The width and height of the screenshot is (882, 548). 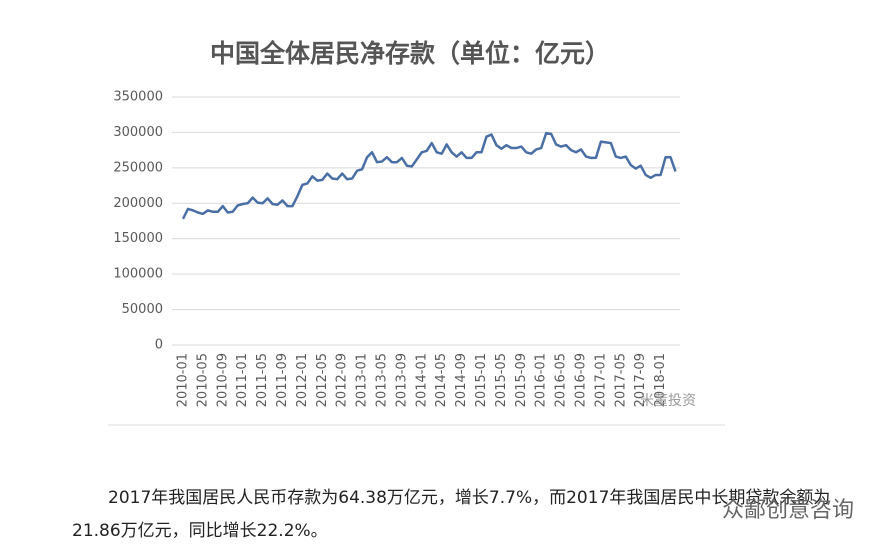 What do you see at coordinates (282, 380) in the screenshot?
I see `x-tick-label: 2011-09` at bounding box center [282, 380].